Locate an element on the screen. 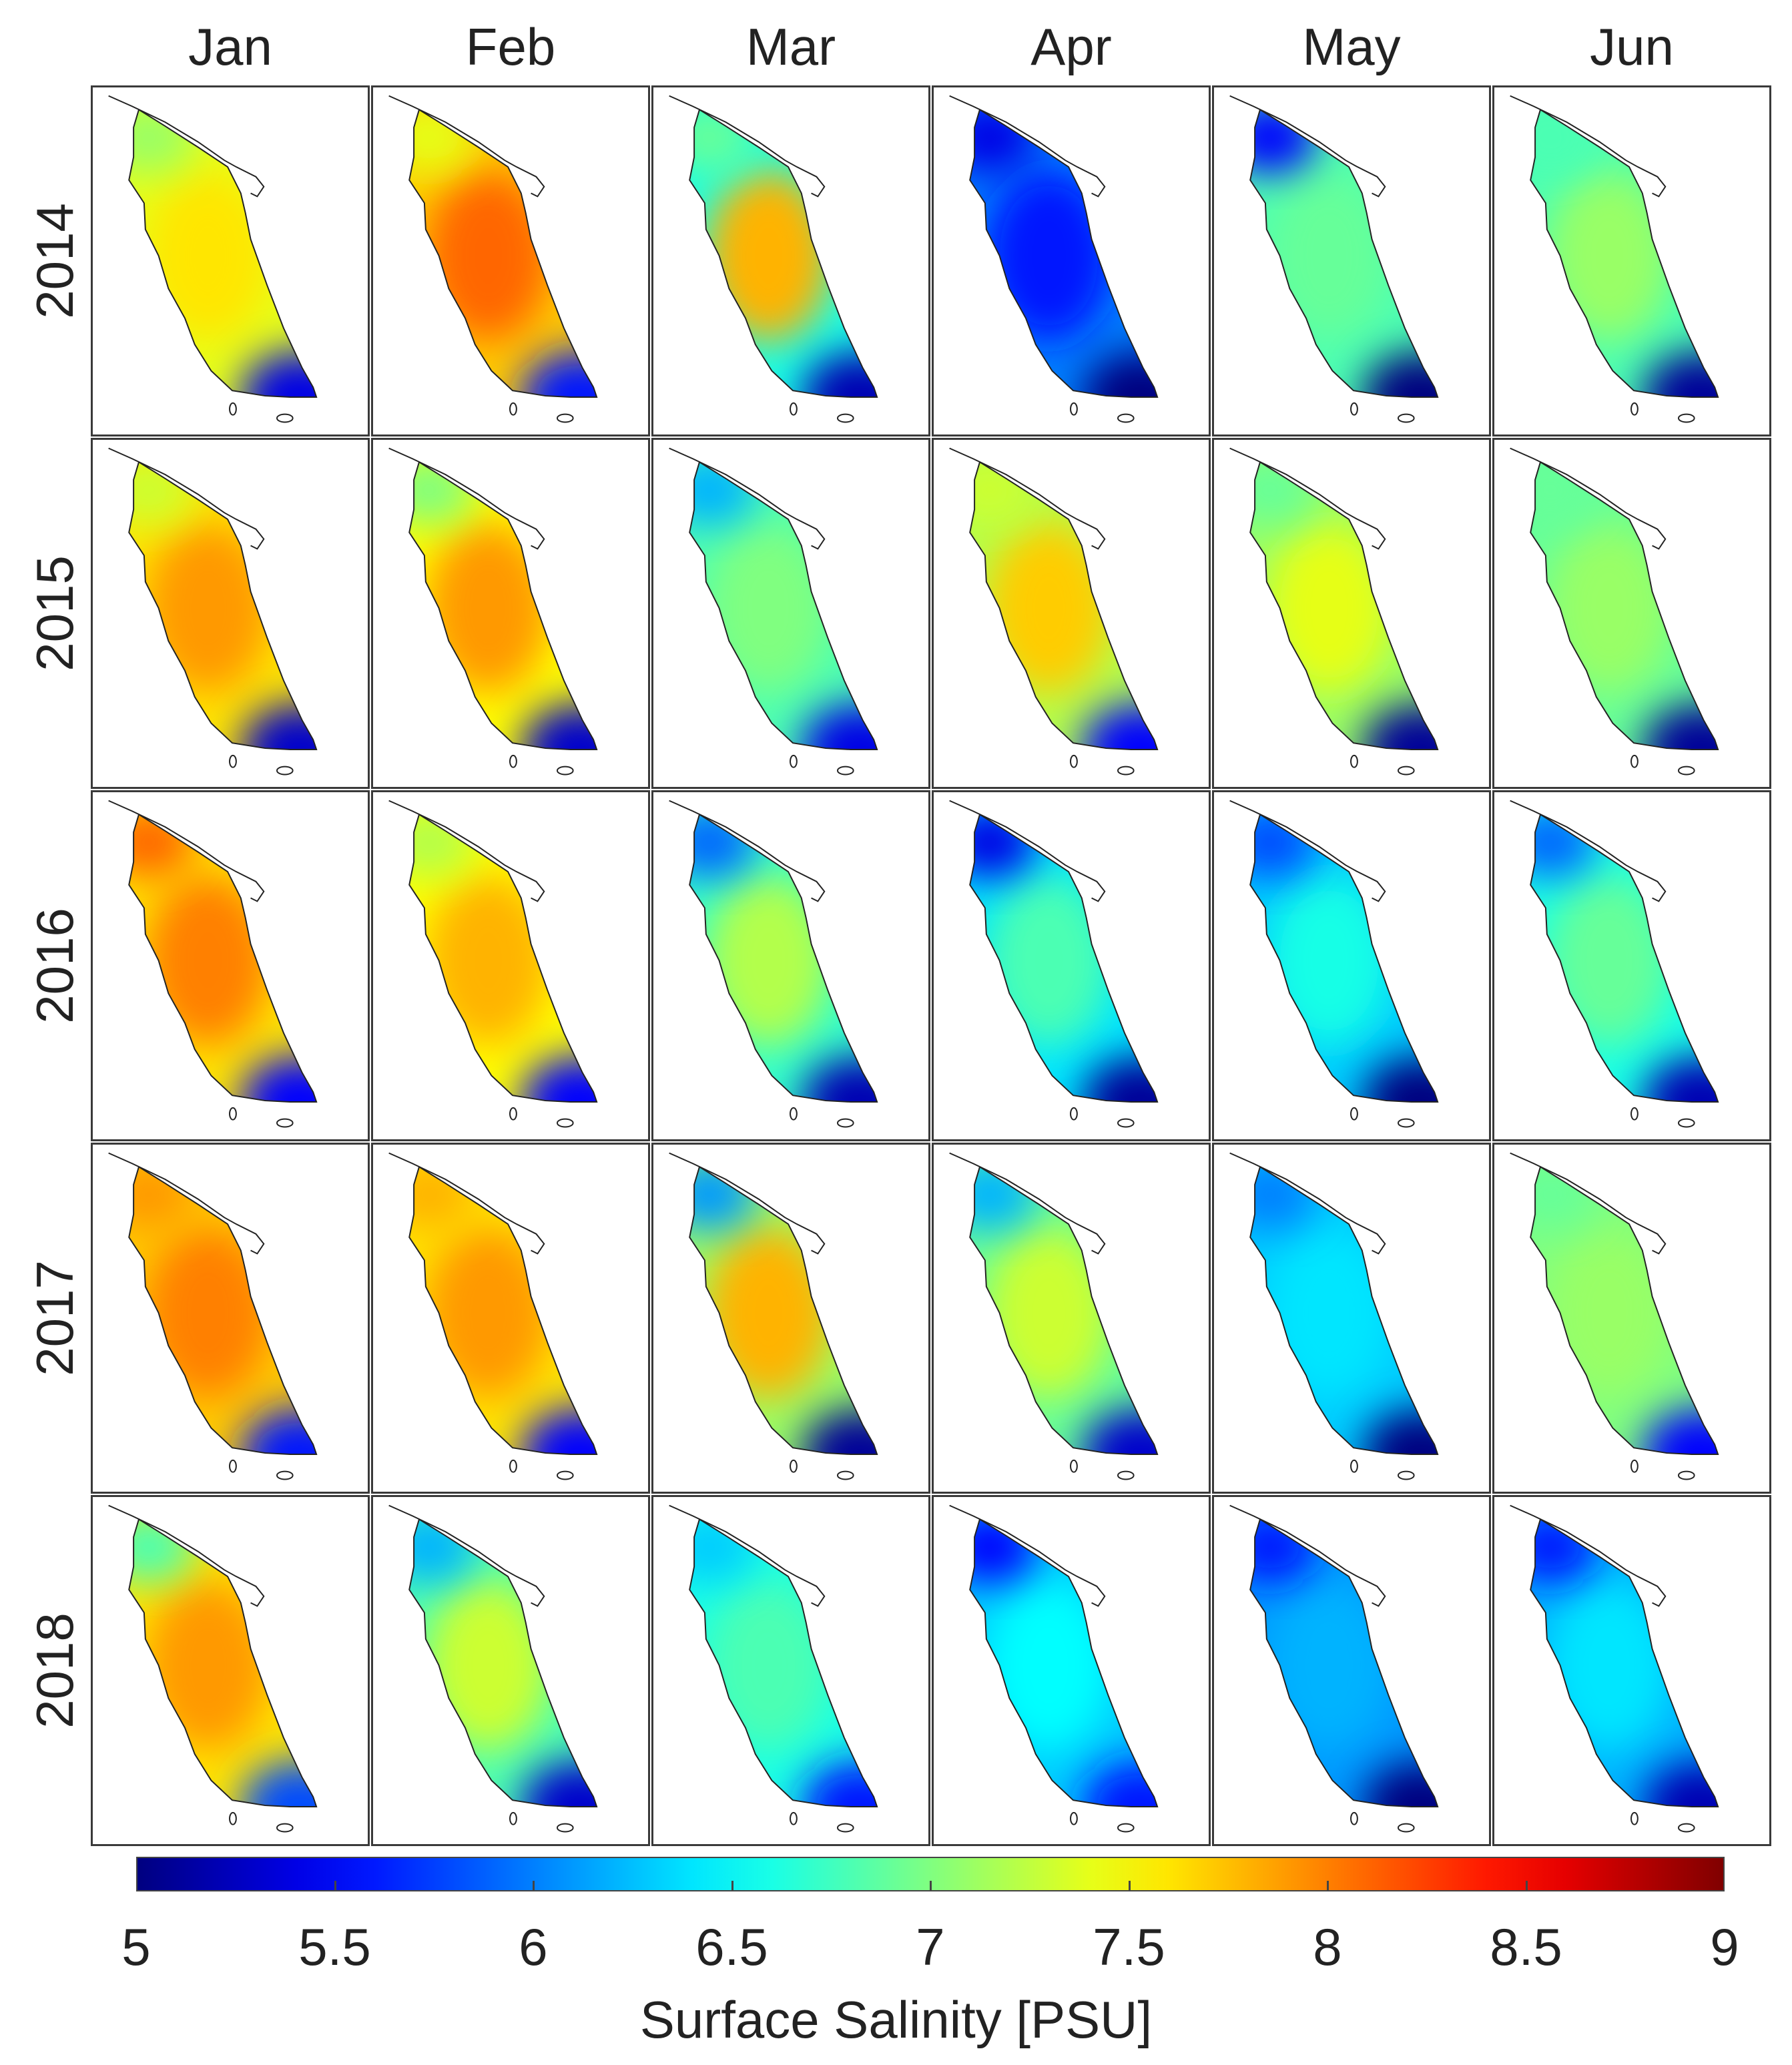 Image resolution: width=1792 pixels, height=2065 pixels. map-panel-2015-feb is located at coordinates (510, 613).